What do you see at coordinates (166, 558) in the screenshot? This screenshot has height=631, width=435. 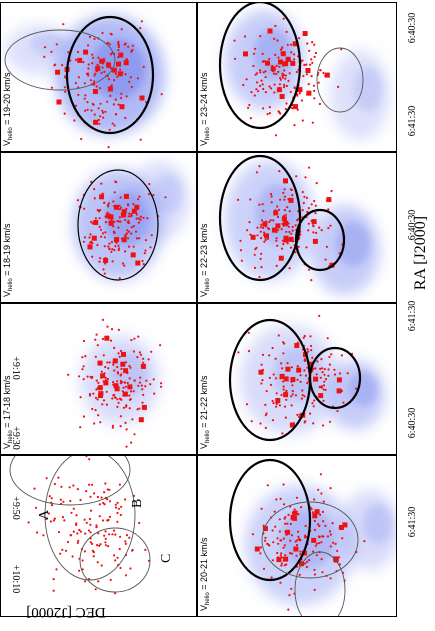 I see `region-label-c: C` at bounding box center [166, 558].